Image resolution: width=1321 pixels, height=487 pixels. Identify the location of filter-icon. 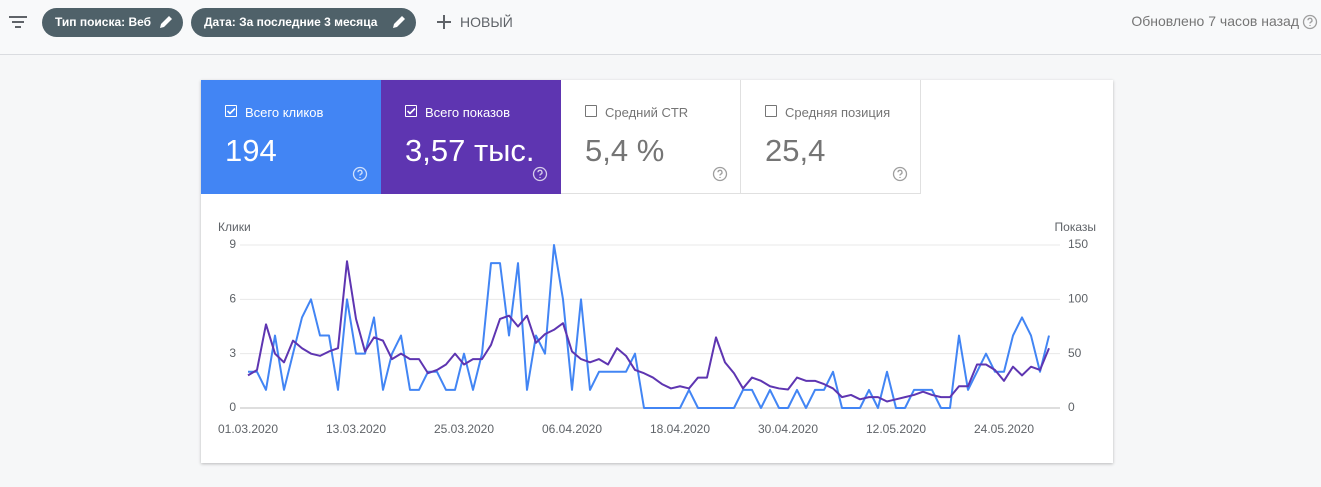
(18, 22).